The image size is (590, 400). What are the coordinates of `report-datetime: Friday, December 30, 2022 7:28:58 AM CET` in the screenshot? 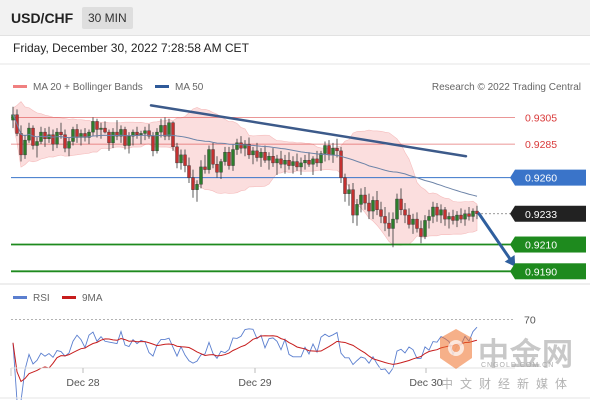 It's located at (131, 48).